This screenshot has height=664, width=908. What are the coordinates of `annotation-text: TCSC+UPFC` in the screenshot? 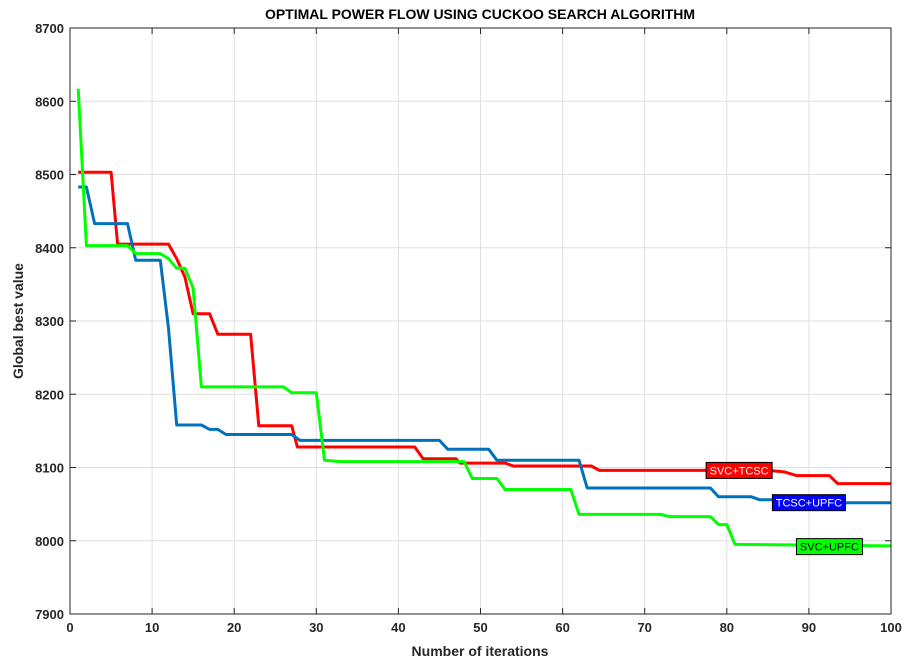 It's located at (809, 504).